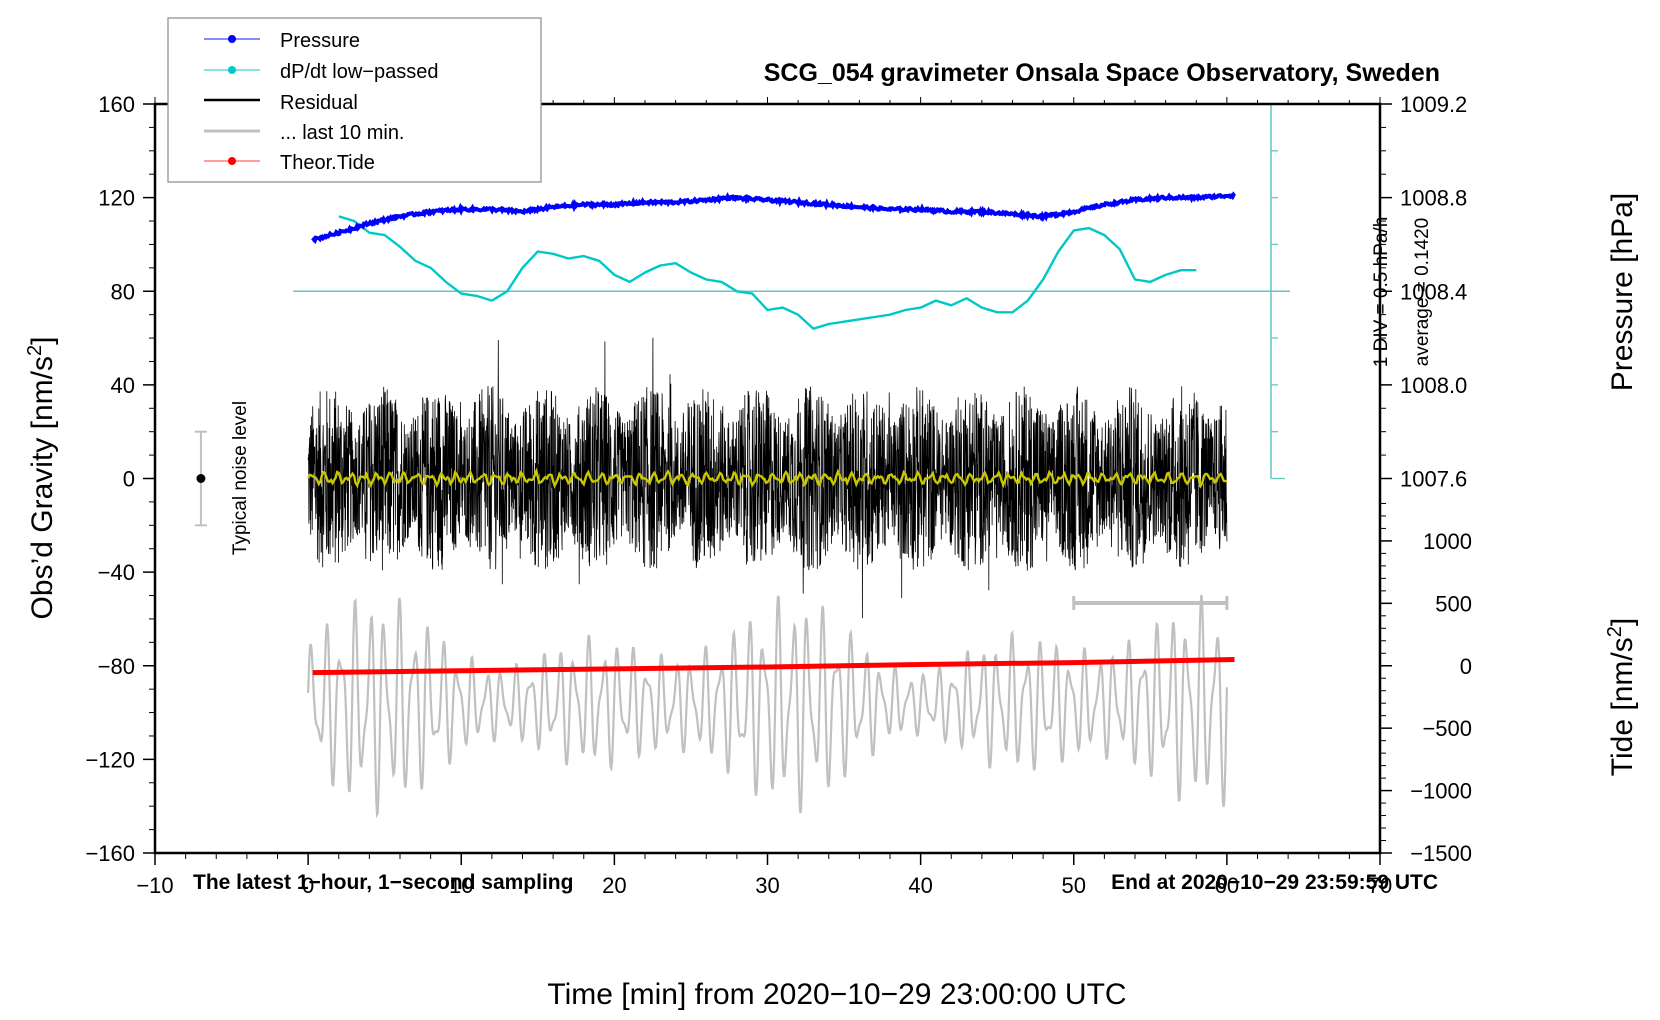  I want to click on y-left-tick-label: −40, so click(116, 572).